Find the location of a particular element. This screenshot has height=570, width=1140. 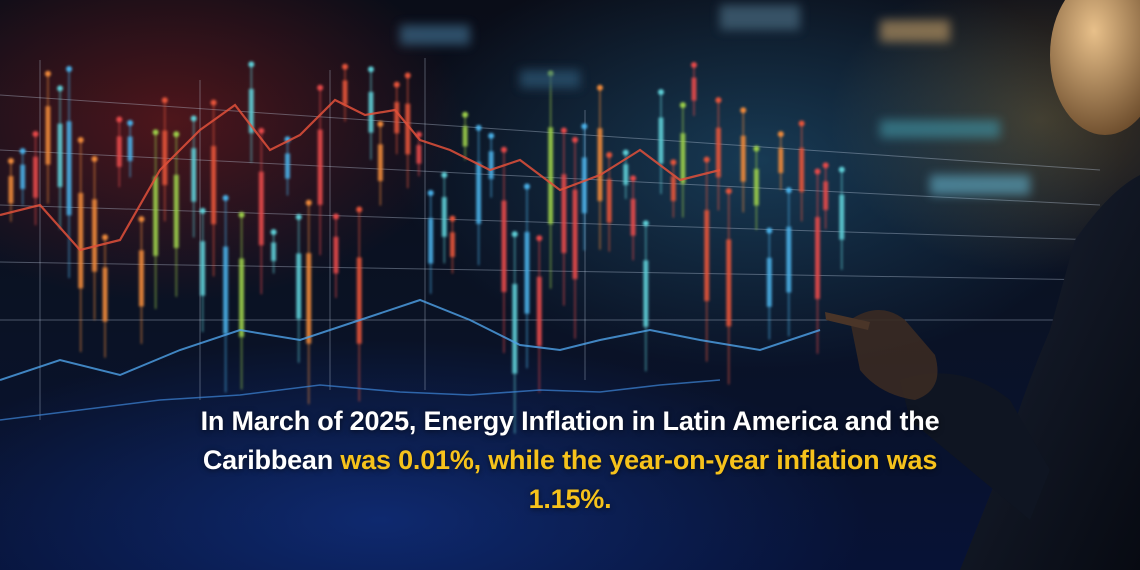

blue-trend-line is located at coordinates (410, 339).